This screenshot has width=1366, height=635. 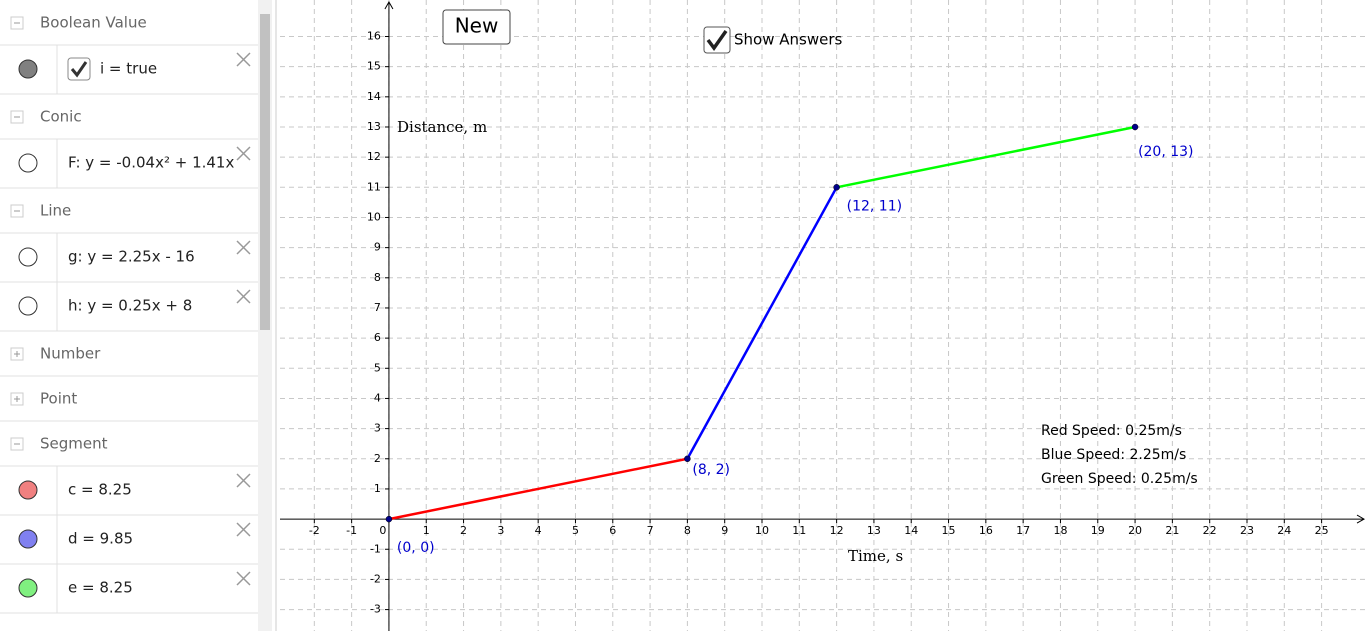 I want to click on x-tick-label: 7, so click(x=650, y=530).